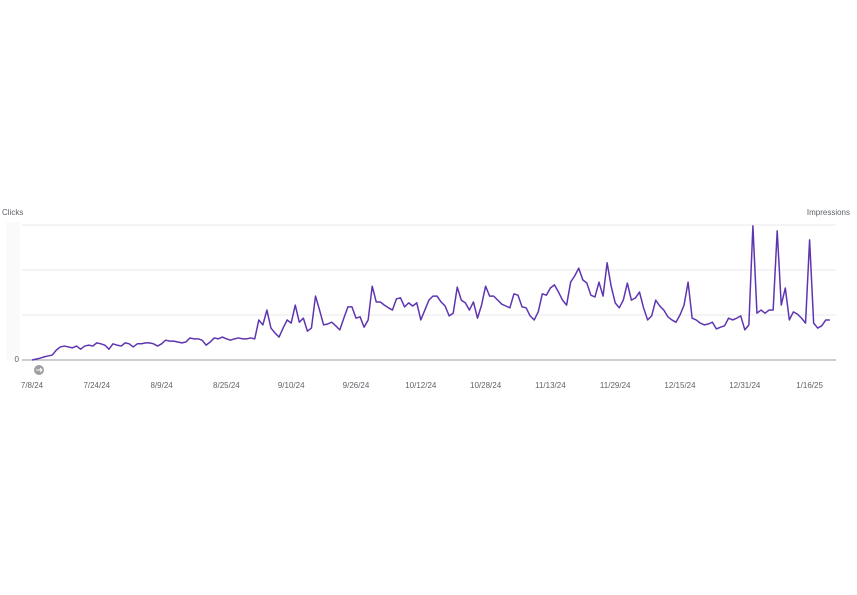  What do you see at coordinates (809, 385) in the screenshot?
I see `x-tick-label: 1/16/25` at bounding box center [809, 385].